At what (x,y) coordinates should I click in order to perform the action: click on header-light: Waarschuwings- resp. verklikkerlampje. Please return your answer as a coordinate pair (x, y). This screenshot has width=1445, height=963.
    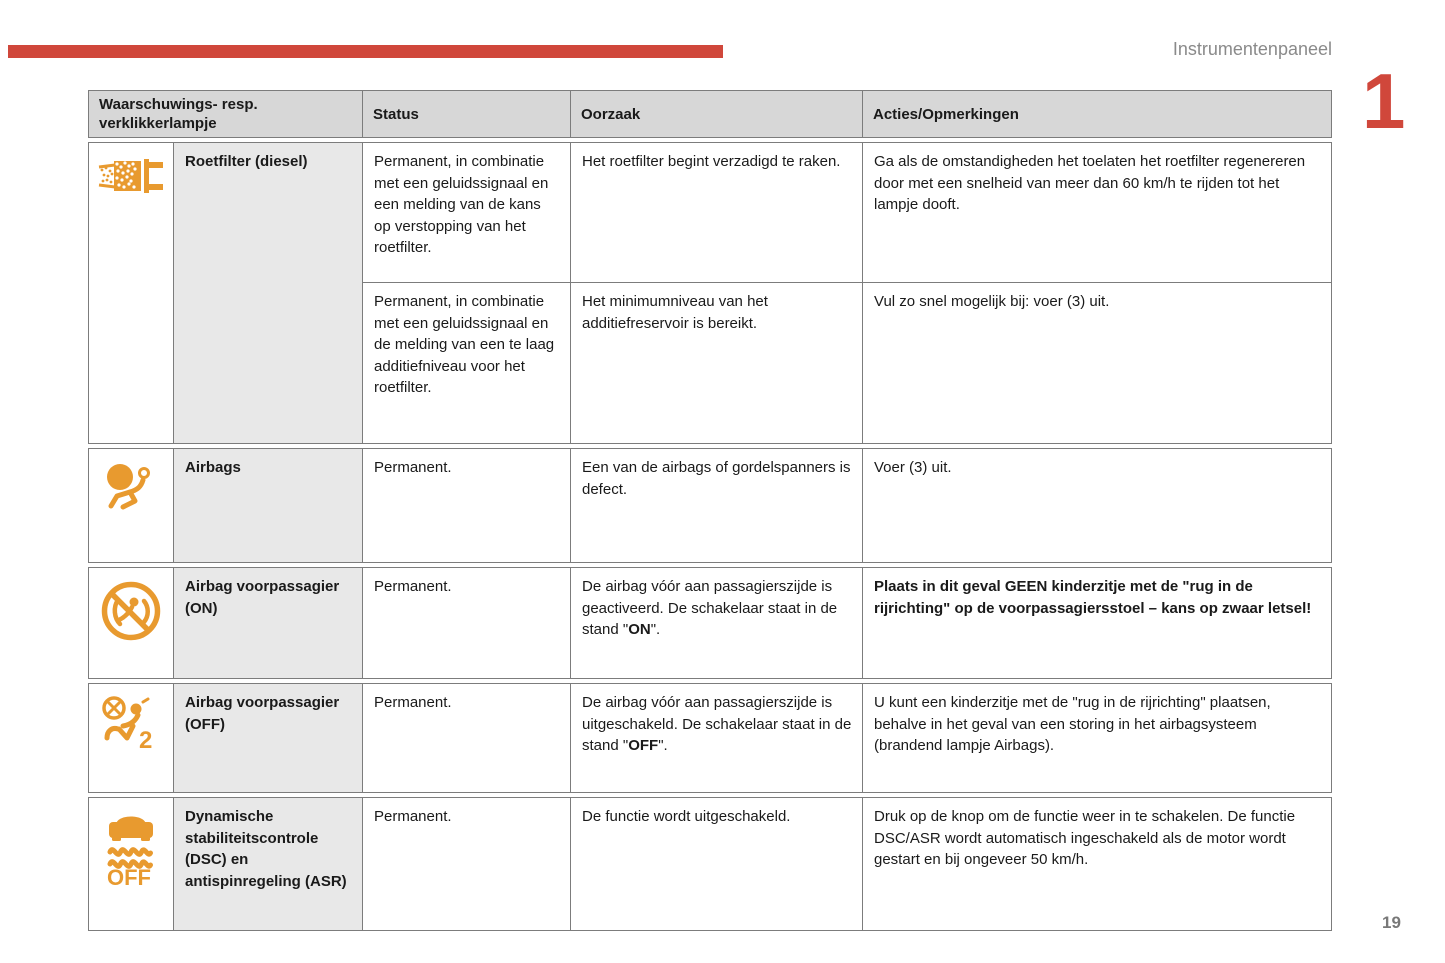
    Looking at the image, I should click on (178, 114).